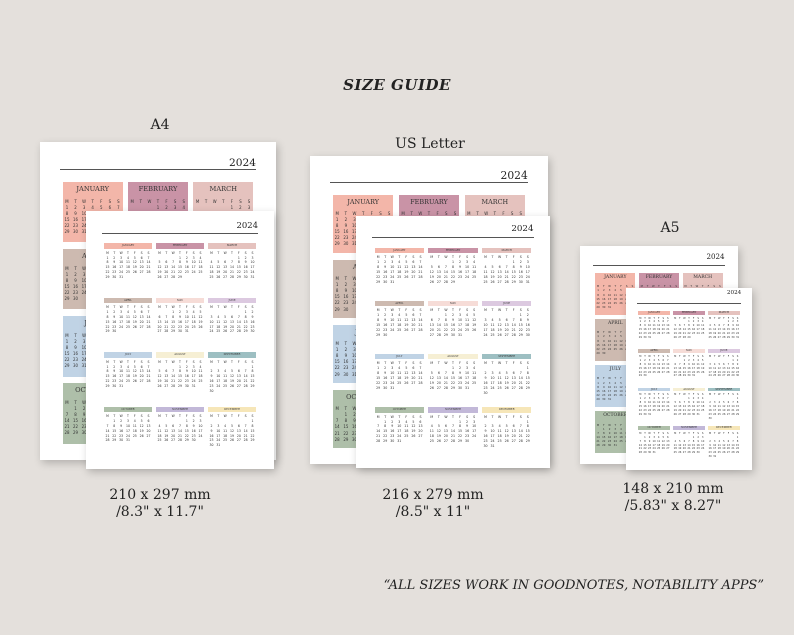 Image resolution: width=794 pixels, height=635 pixels. Describe the element at coordinates (654, 389) in the screenshot. I see `month-header: JULY` at that location.